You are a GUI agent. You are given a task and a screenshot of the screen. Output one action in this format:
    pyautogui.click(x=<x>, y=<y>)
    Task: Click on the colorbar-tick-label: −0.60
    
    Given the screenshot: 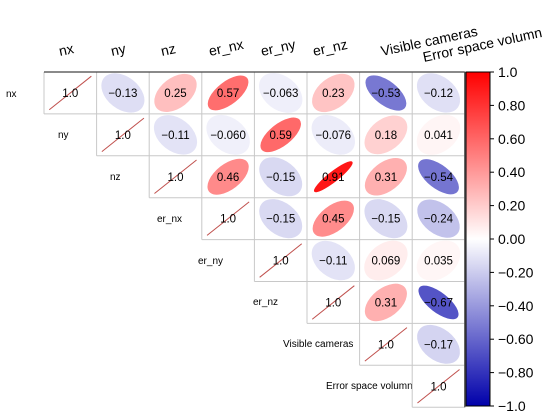 What is the action you would take?
    pyautogui.click(x=516, y=339)
    